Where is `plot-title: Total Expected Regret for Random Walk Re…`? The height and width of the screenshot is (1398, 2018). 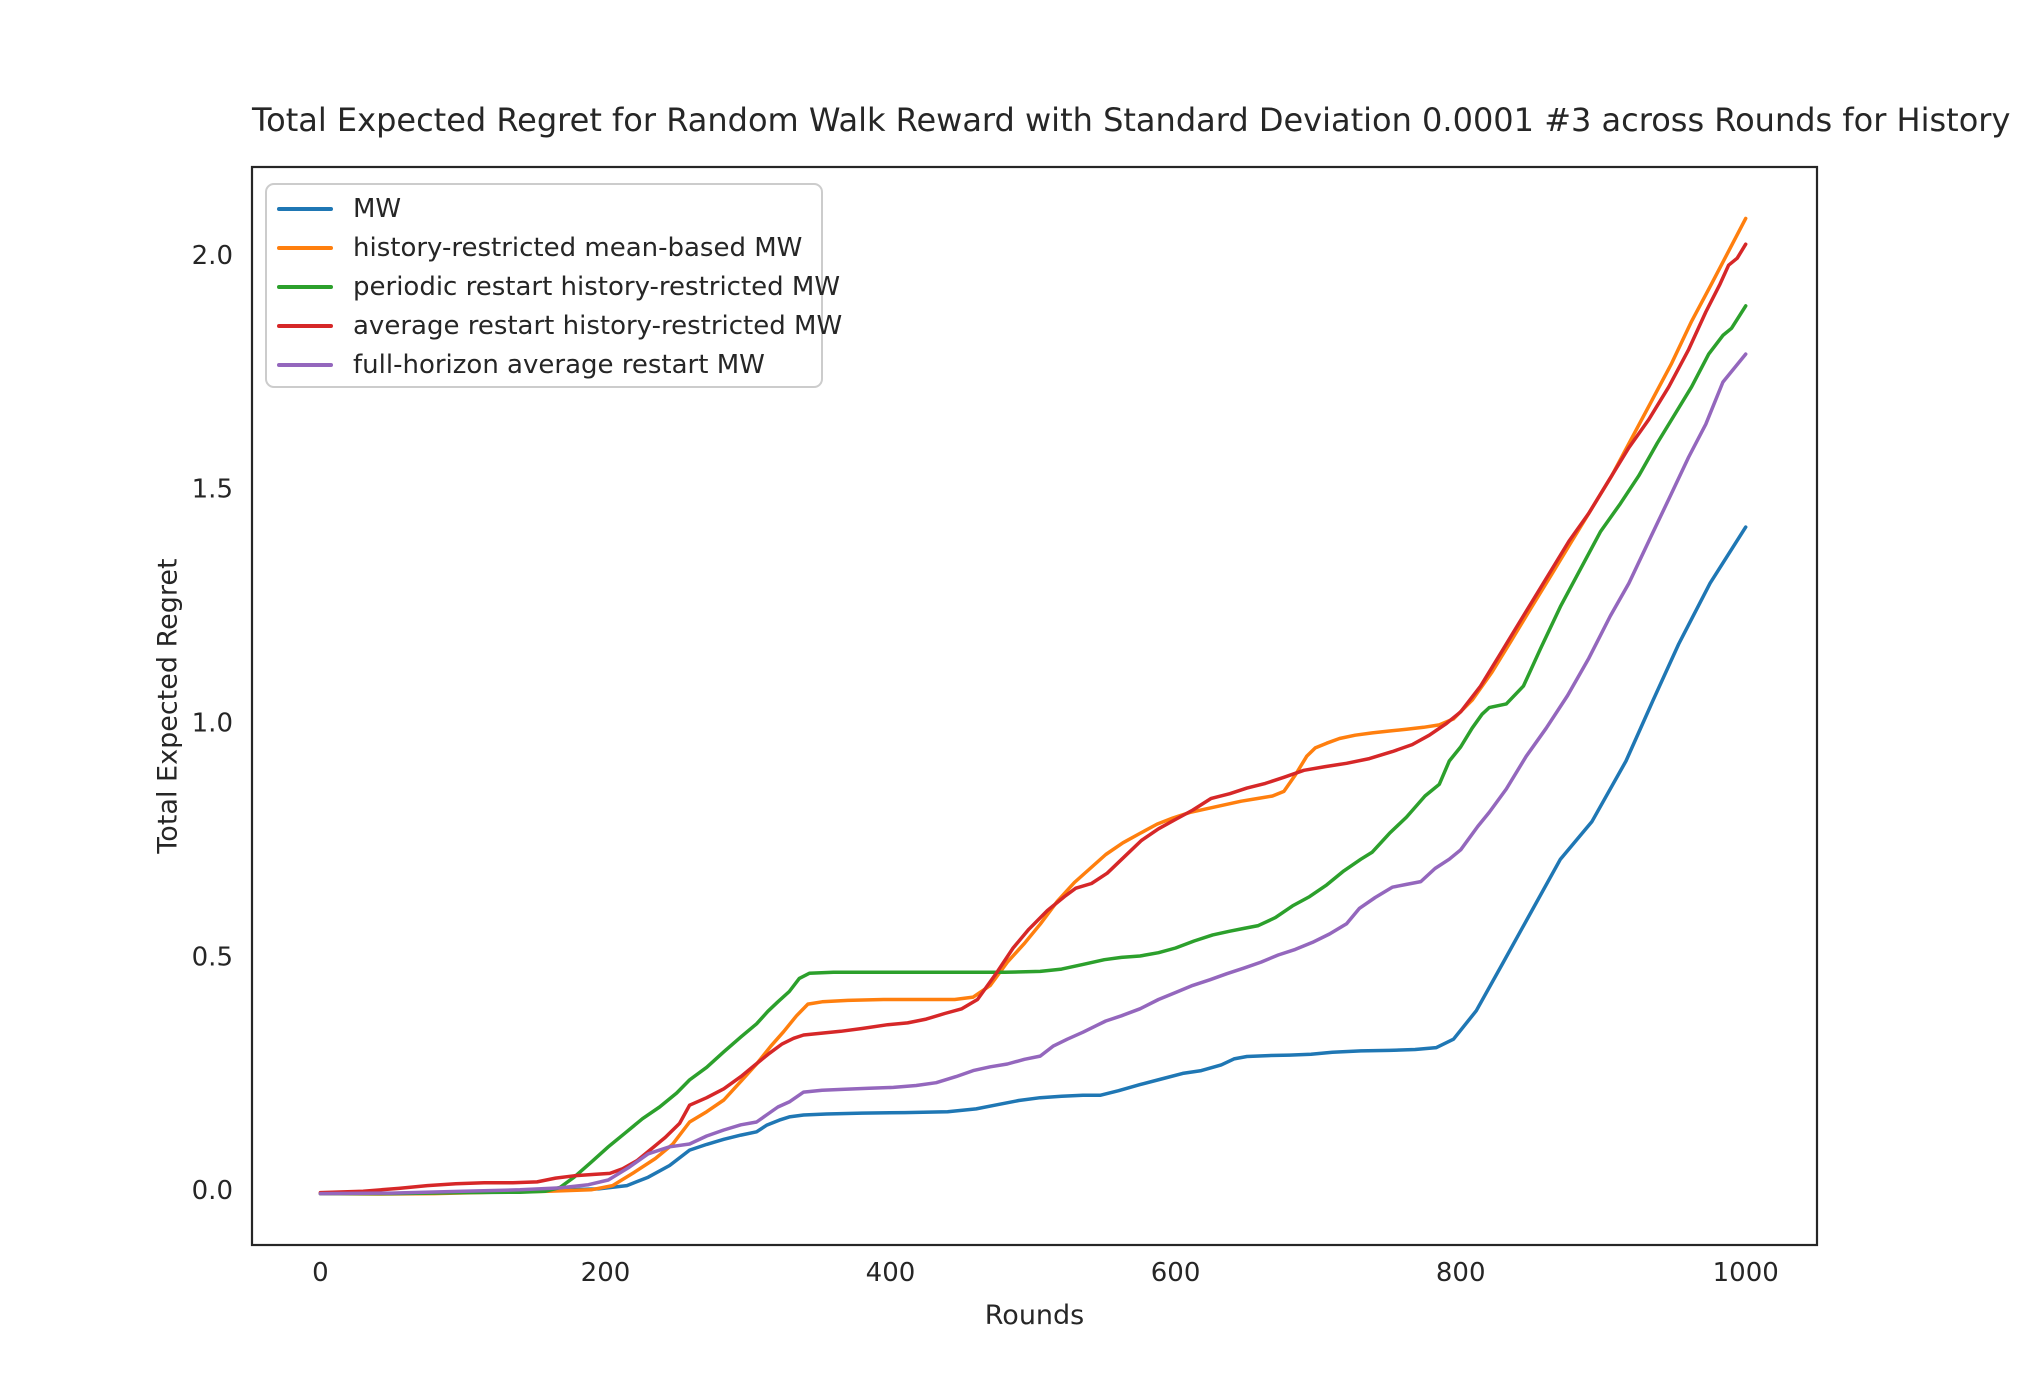 plot-title: Total Expected Regret for Random Walk Re… is located at coordinates (1131, 120).